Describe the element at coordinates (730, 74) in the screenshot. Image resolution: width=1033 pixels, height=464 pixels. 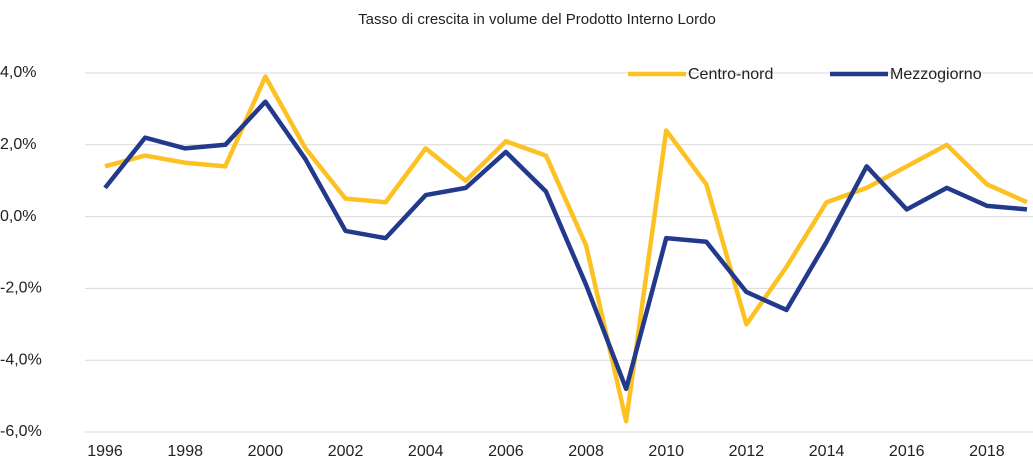
I see `legend-label: Centro-nord` at that location.